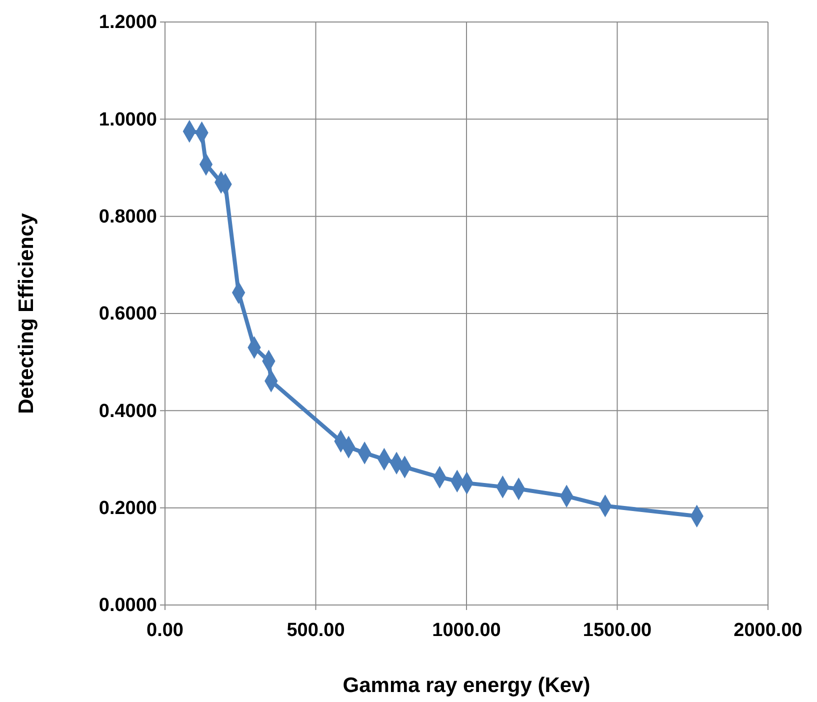 The image size is (817, 702). Describe the element at coordinates (165, 630) in the screenshot. I see `x-tick-label: 0.00` at that location.